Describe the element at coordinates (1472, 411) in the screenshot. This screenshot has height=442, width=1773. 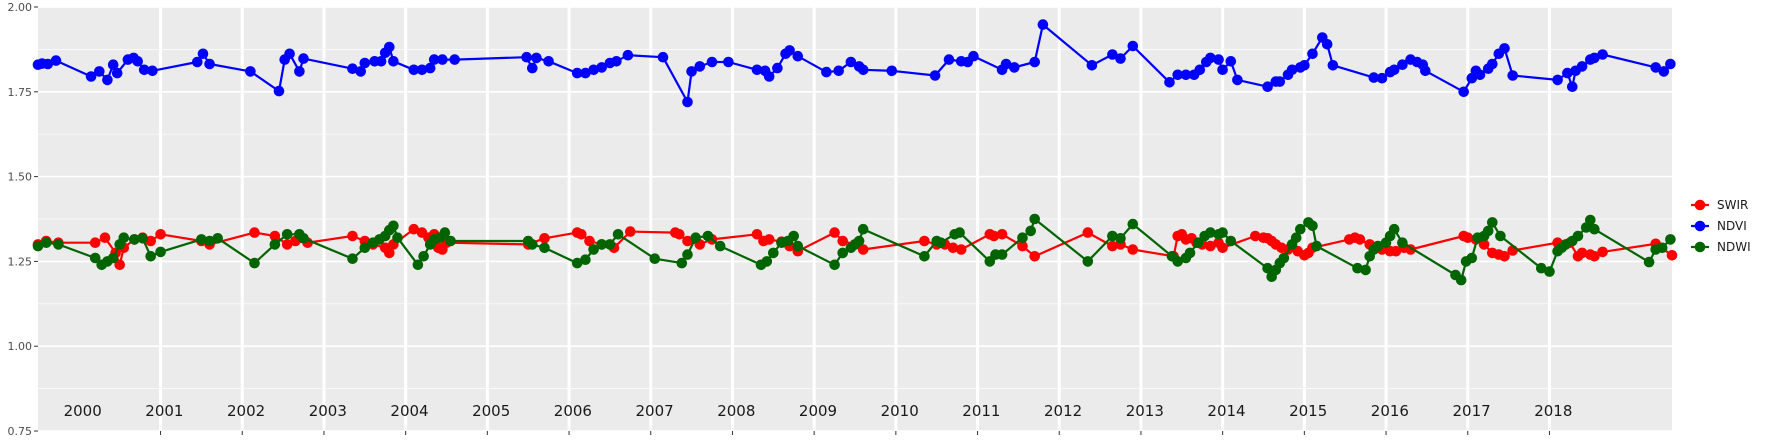
I see `year-label: 2017` at that location.